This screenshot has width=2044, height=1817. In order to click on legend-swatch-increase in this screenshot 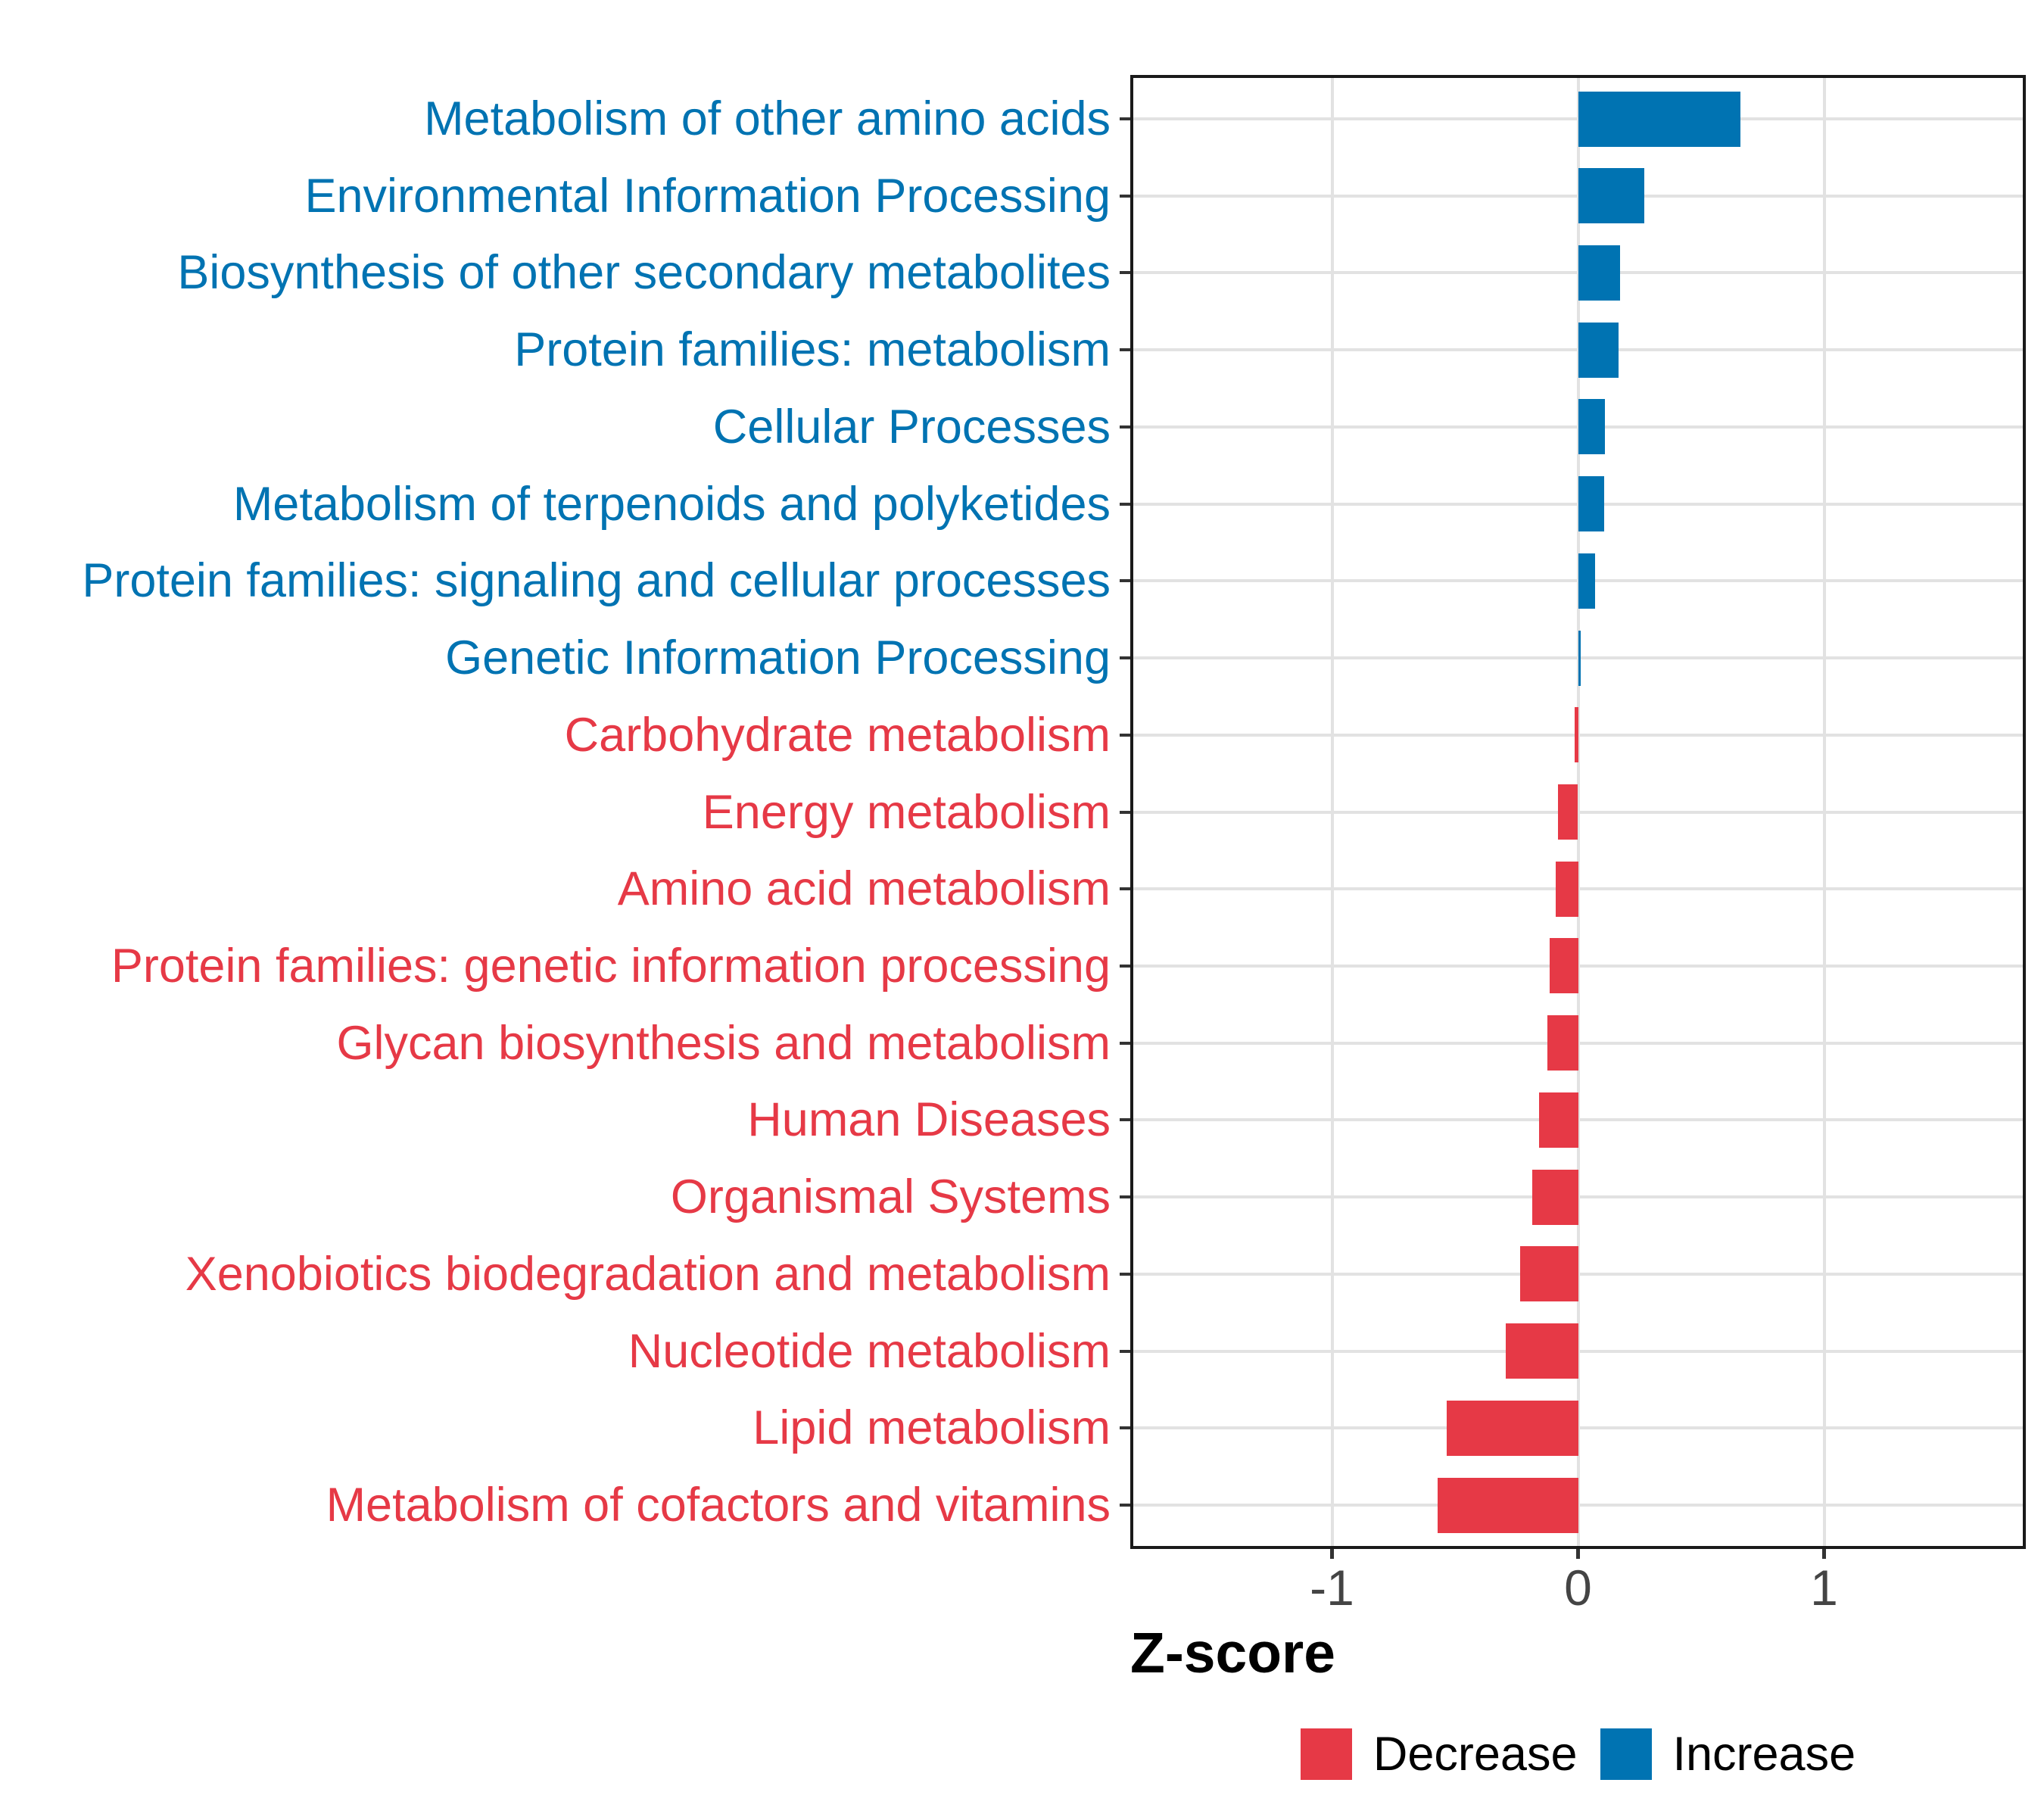, I will do `click(1626, 1754)`.